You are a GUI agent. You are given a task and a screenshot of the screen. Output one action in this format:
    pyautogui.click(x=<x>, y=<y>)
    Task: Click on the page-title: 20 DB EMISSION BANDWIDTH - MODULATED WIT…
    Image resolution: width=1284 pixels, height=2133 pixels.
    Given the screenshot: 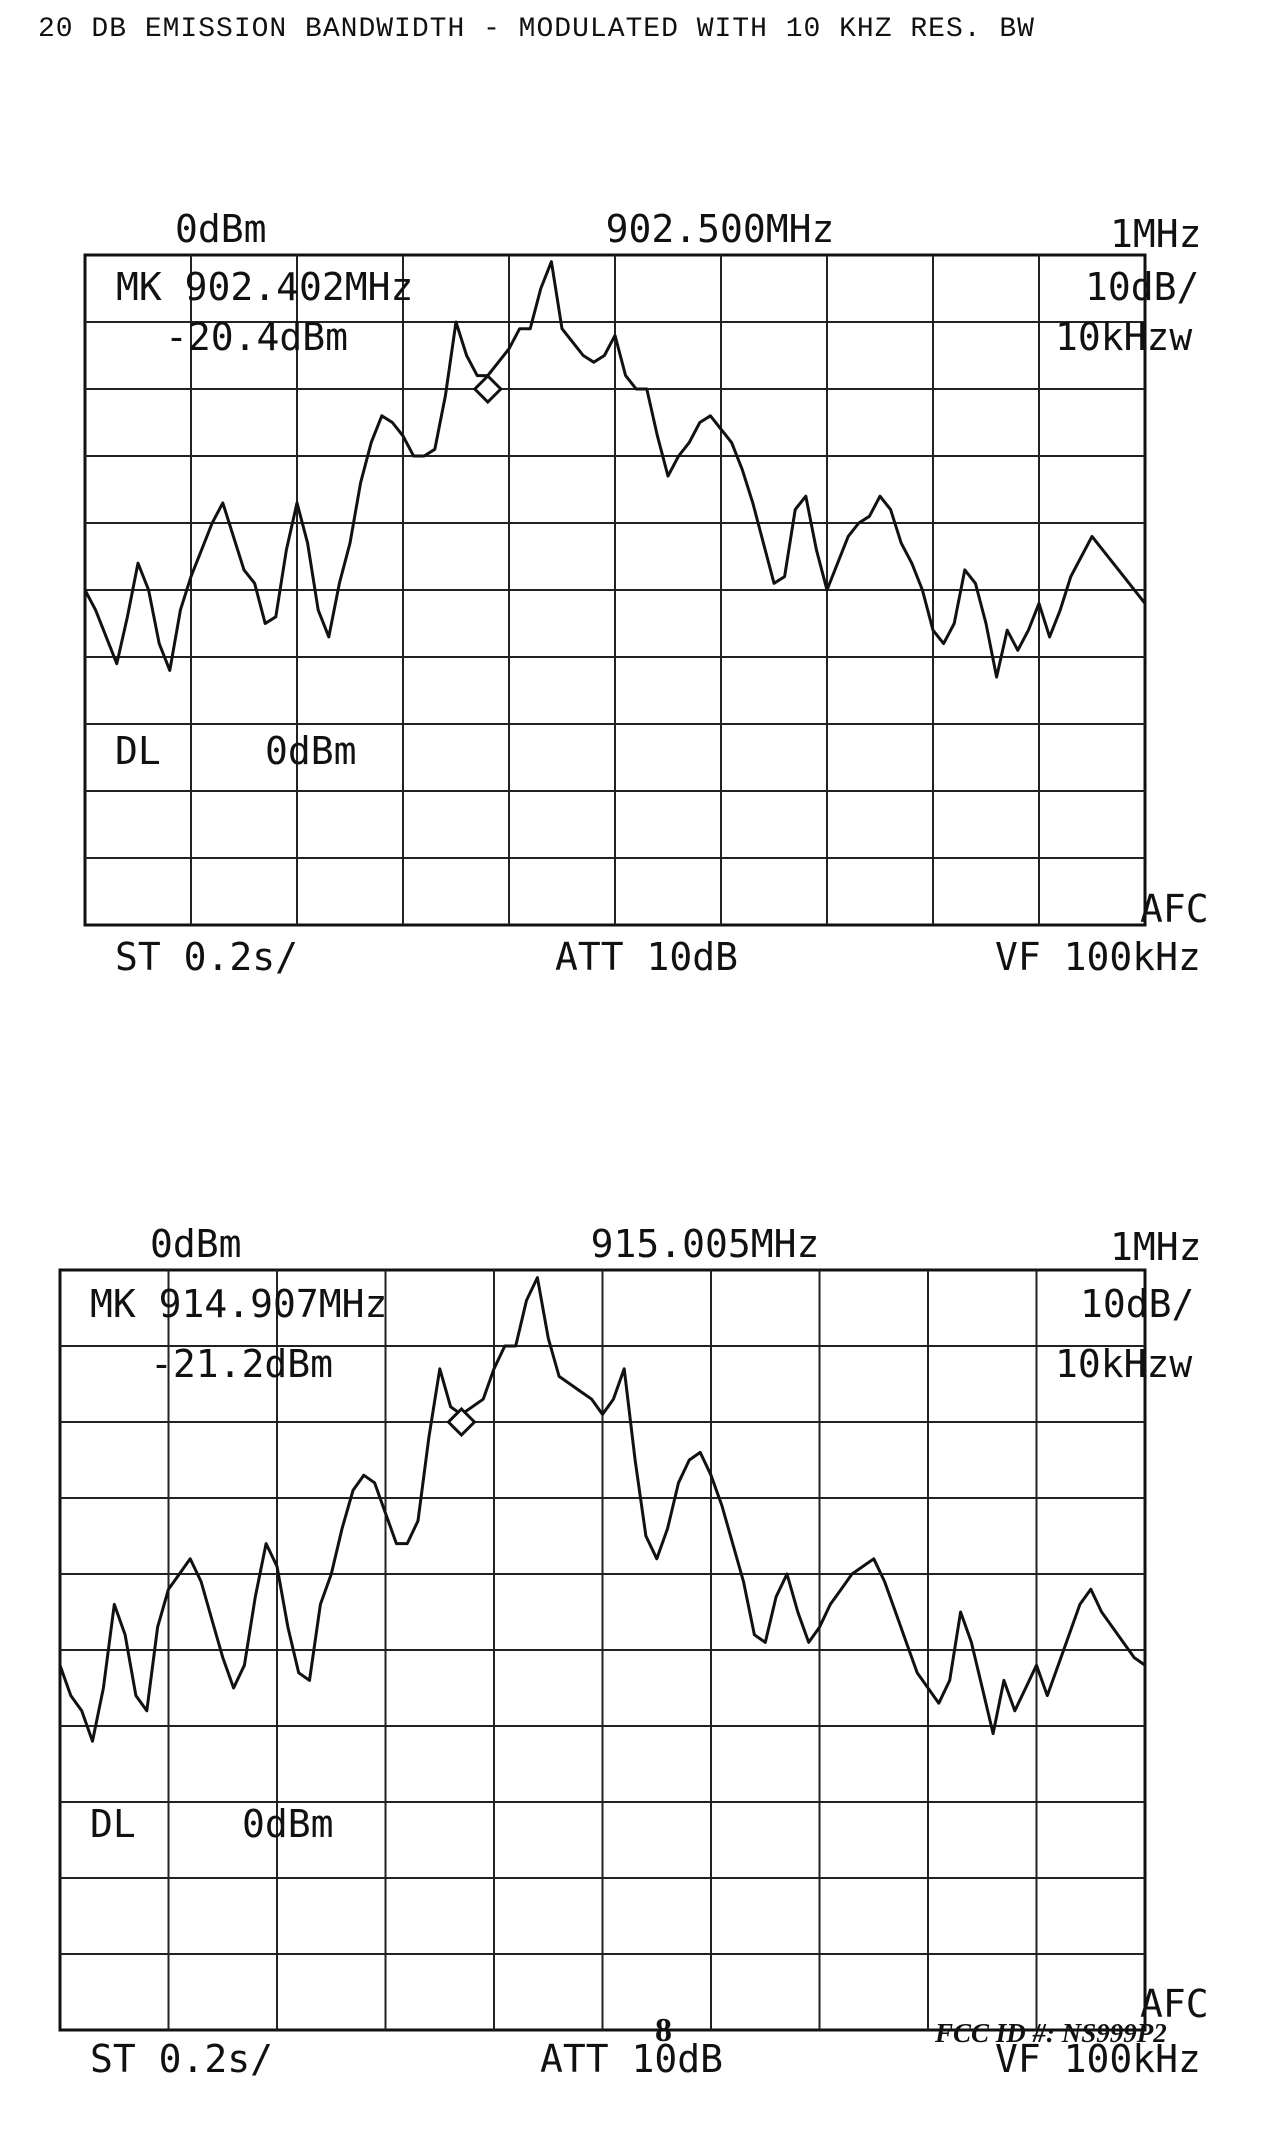 What is the action you would take?
    pyautogui.click(x=536, y=29)
    